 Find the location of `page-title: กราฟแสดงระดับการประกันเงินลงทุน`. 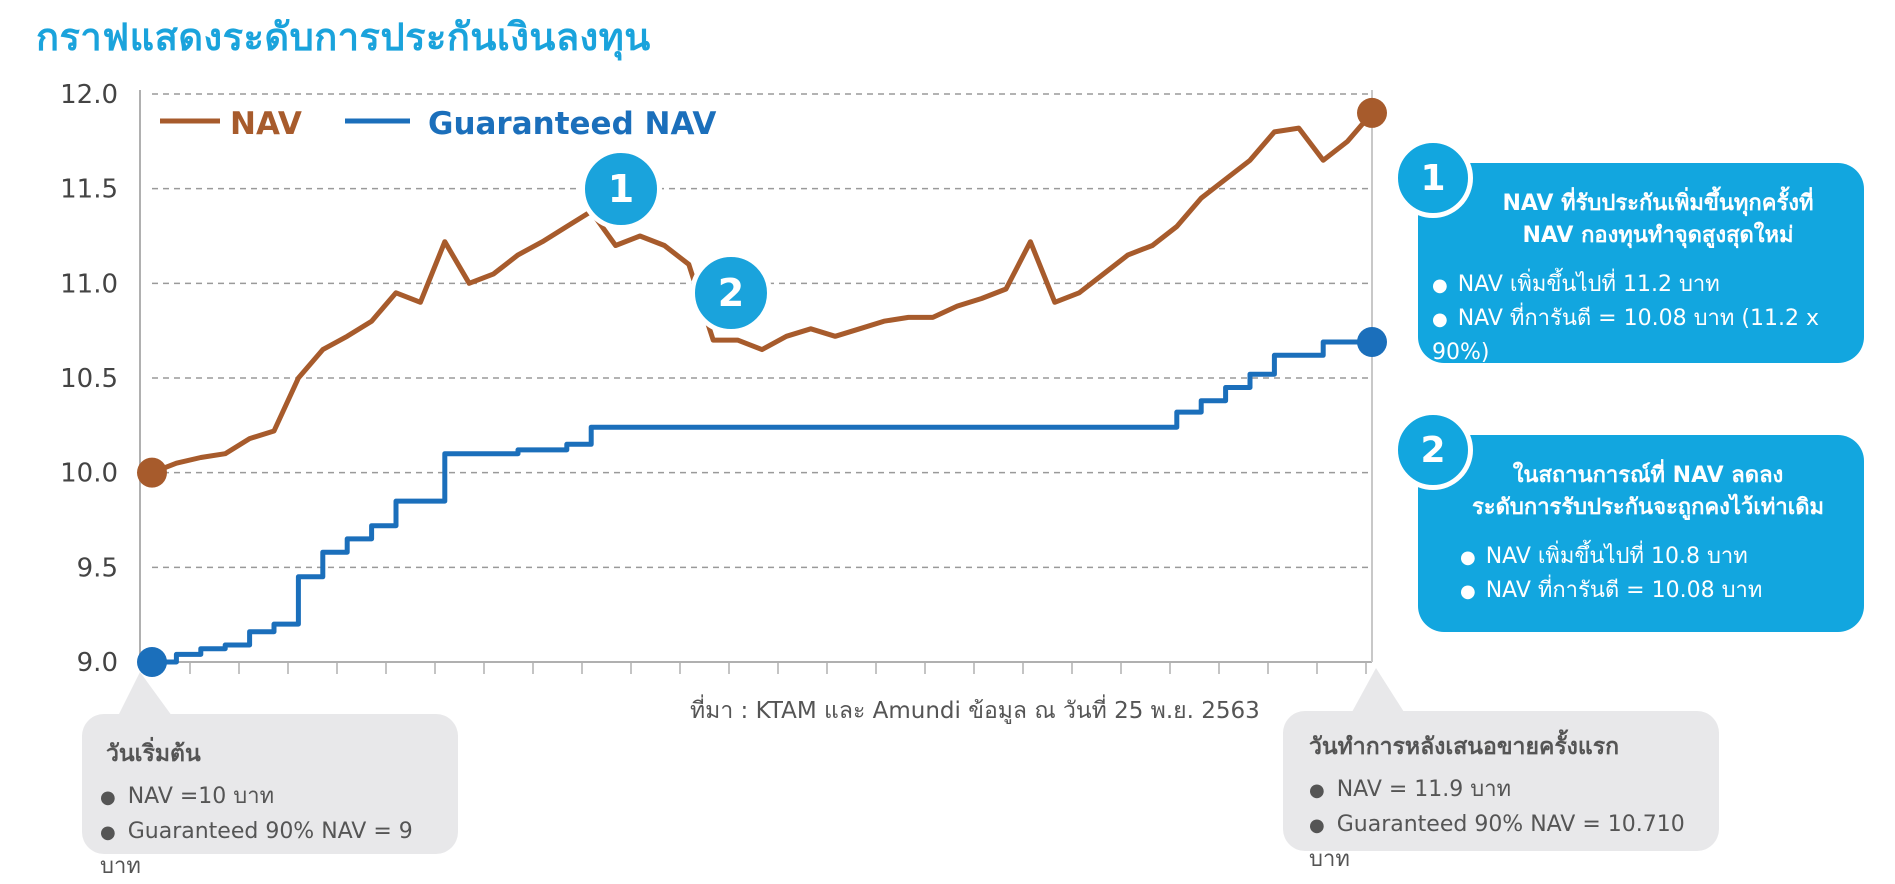

page-title: กราฟแสดงระดับการประกันเงินลงทุน is located at coordinates (343, 37).